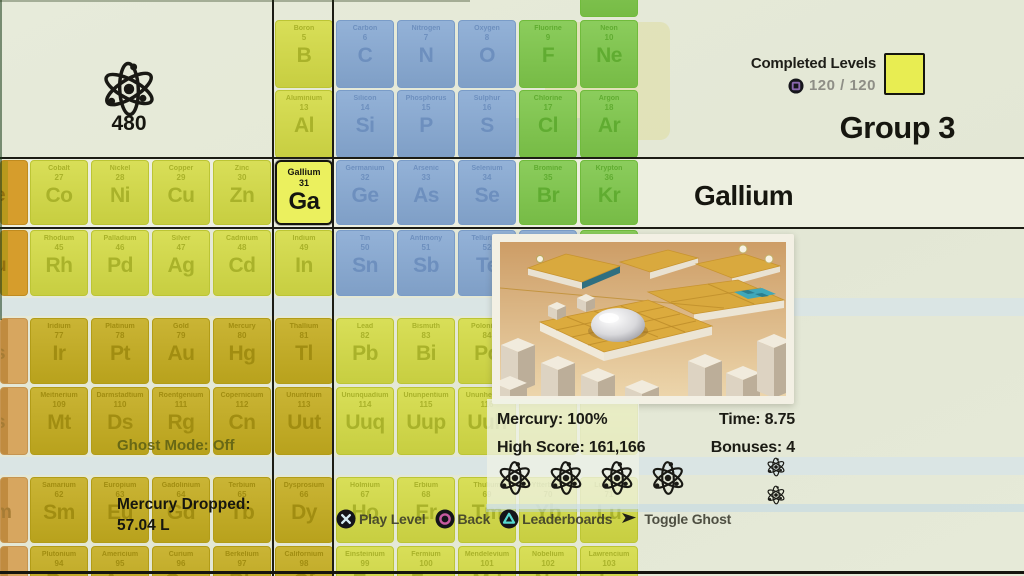 The width and height of the screenshot is (1024, 576). I want to click on element-tile-ar: Argon 18 Ar, so click(609, 124).